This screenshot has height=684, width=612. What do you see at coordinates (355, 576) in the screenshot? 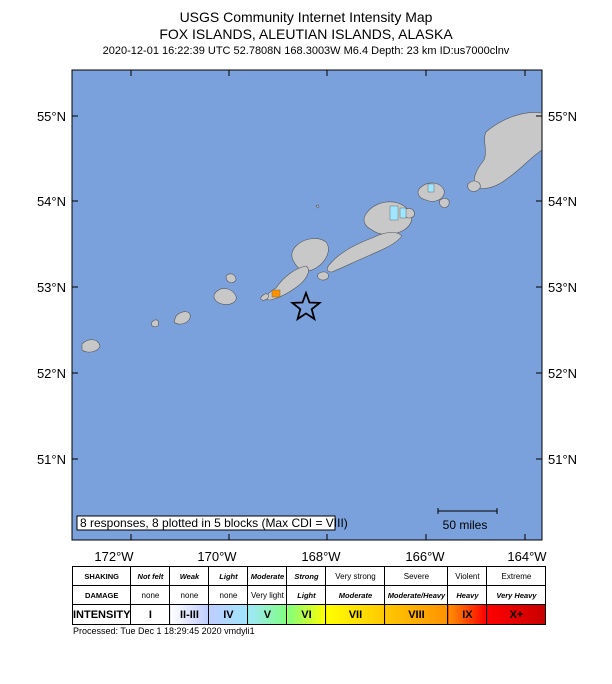
I see `shaking-cell: Very strong` at bounding box center [355, 576].